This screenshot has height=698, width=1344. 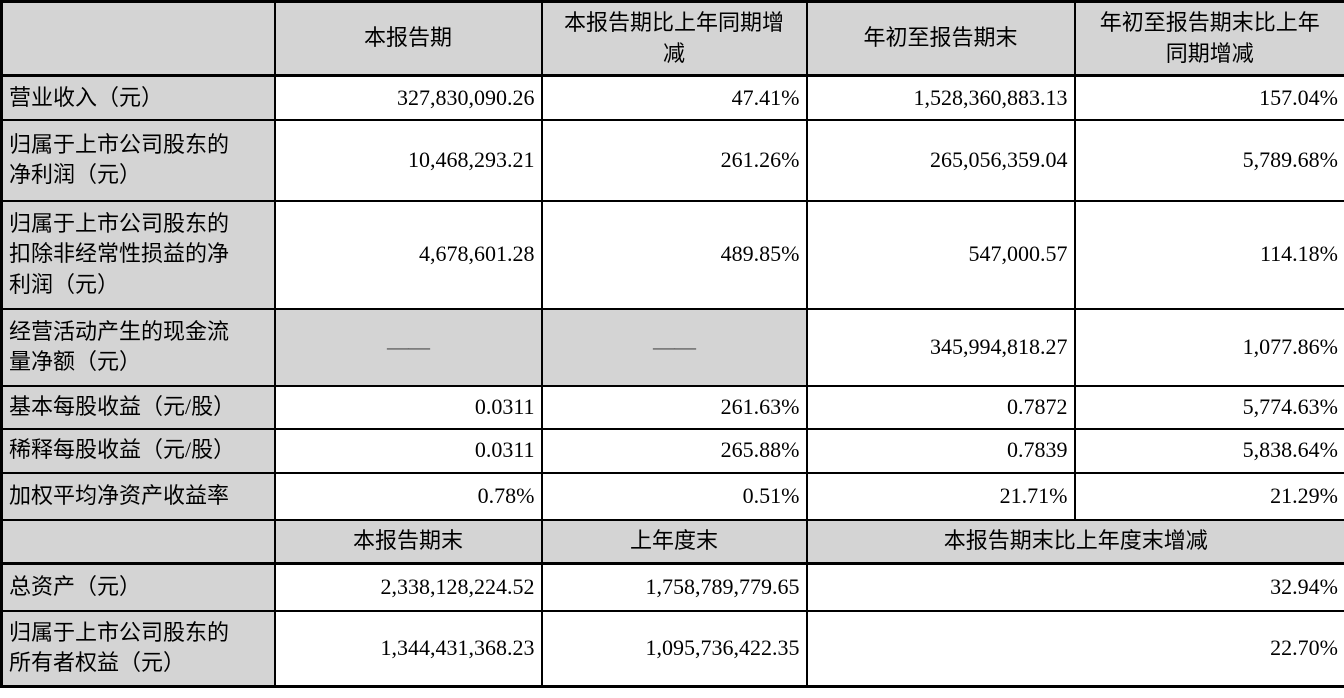 I want to click on cell-value: 32.94%, so click(x=1074, y=587).